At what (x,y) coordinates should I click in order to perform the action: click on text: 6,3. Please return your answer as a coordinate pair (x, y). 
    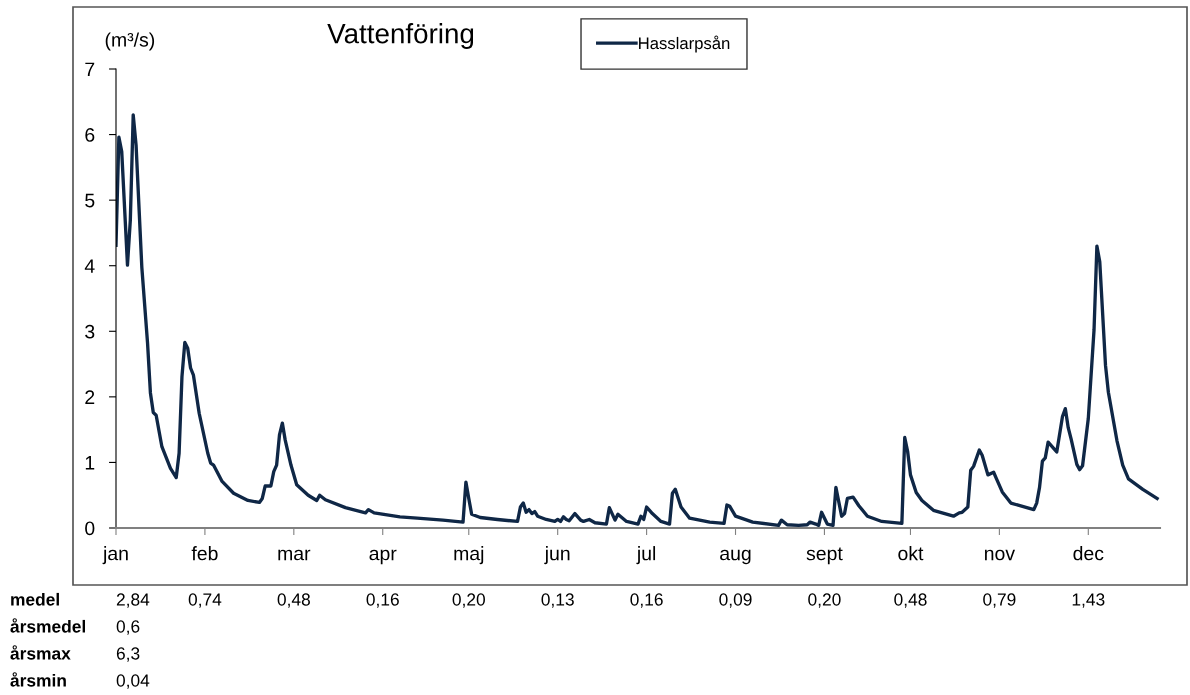
    Looking at the image, I should click on (128, 654).